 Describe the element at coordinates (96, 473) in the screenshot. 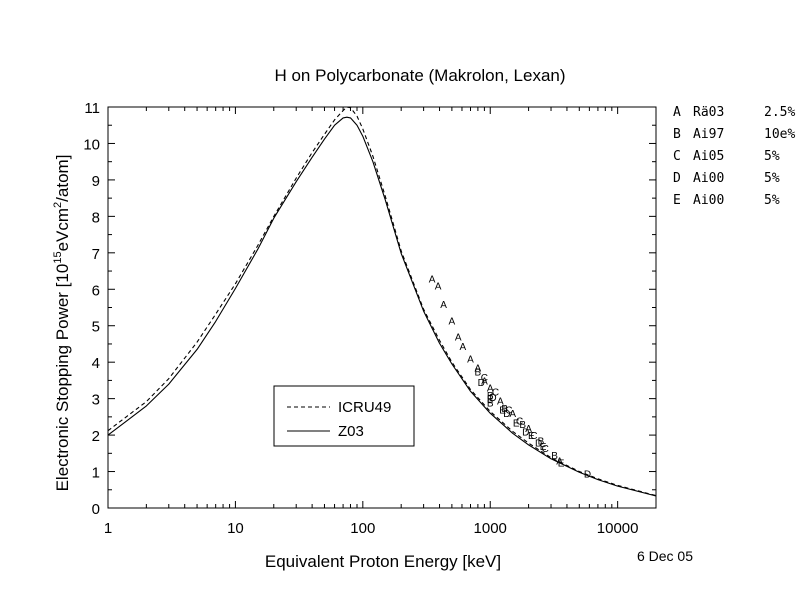

I see `y-tick-label: 1` at that location.